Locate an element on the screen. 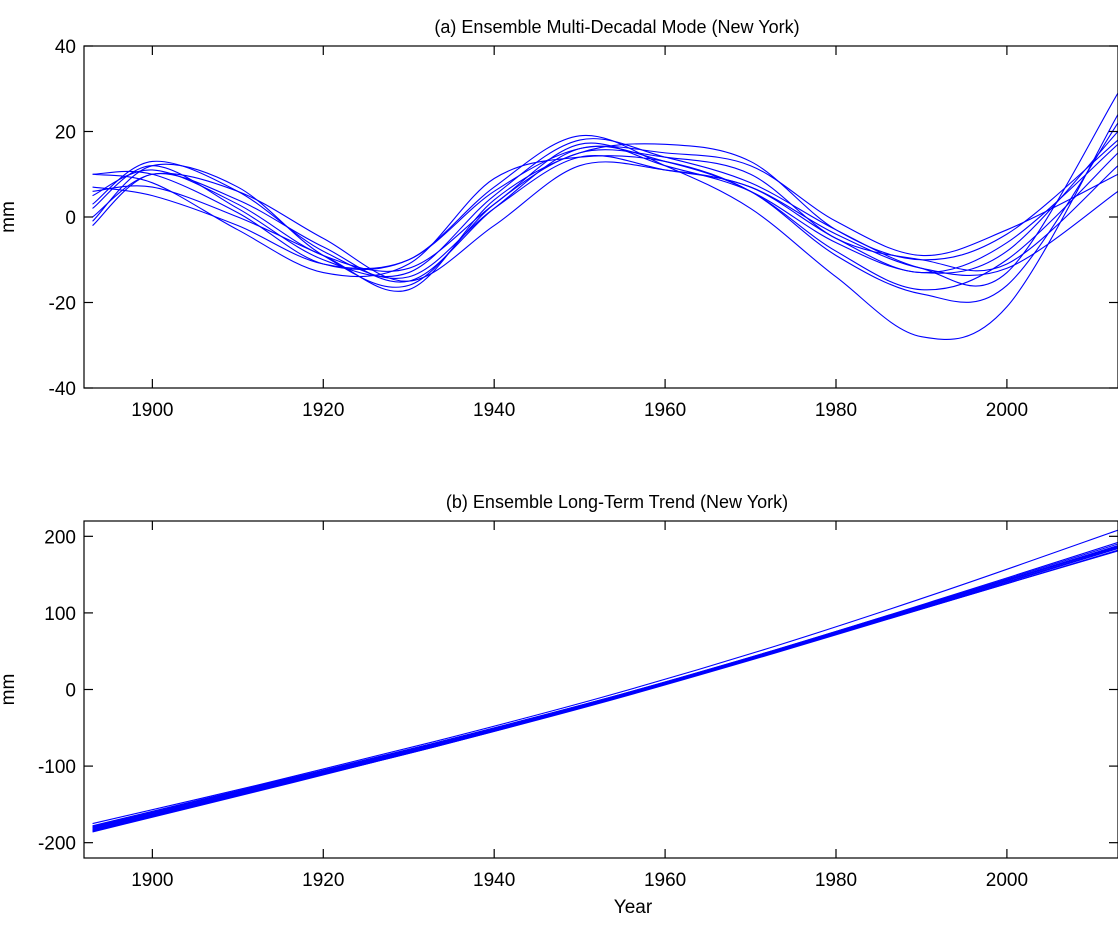 The width and height of the screenshot is (1118, 930). y-tick-label: -40 is located at coordinates (62, 389).